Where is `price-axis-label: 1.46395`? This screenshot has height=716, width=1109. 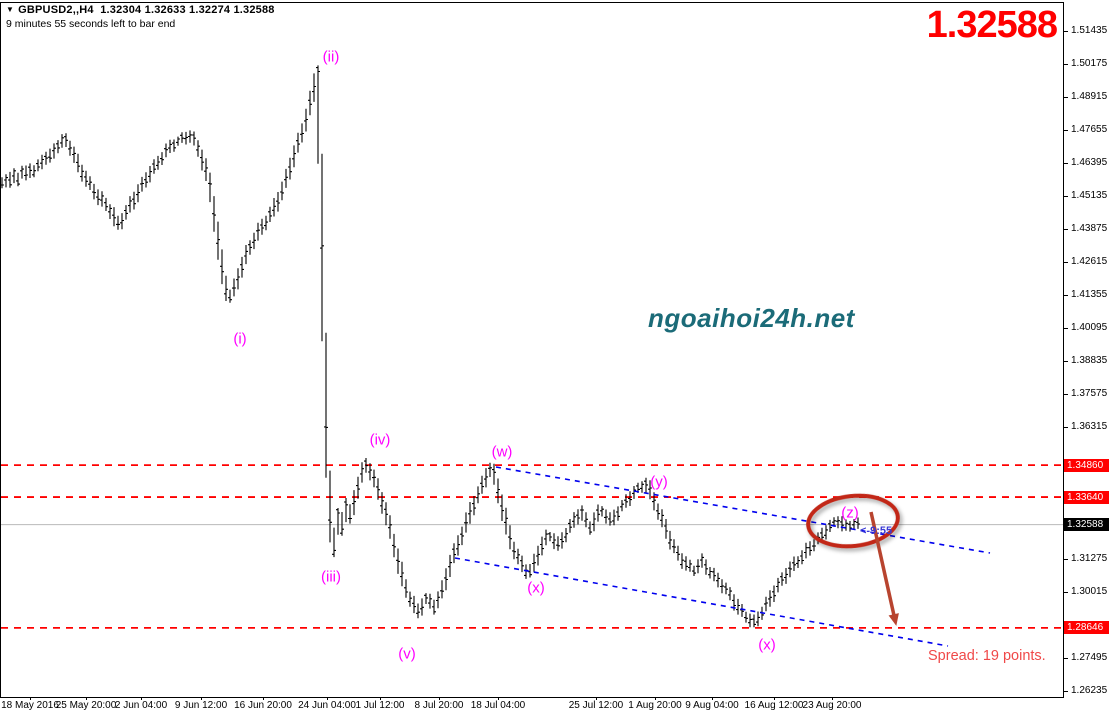 price-axis-label: 1.46395 is located at coordinates (1089, 162).